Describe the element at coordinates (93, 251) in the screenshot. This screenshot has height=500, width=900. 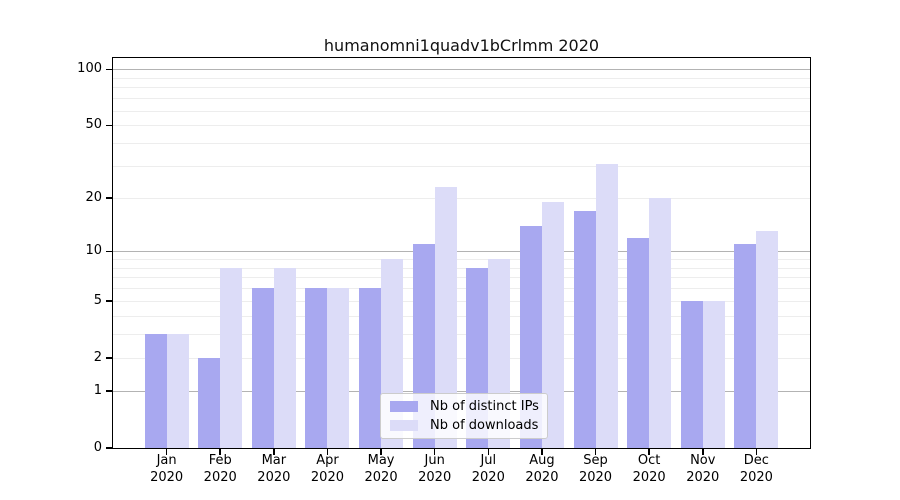
I see `y-tick-label-10: 10` at that location.